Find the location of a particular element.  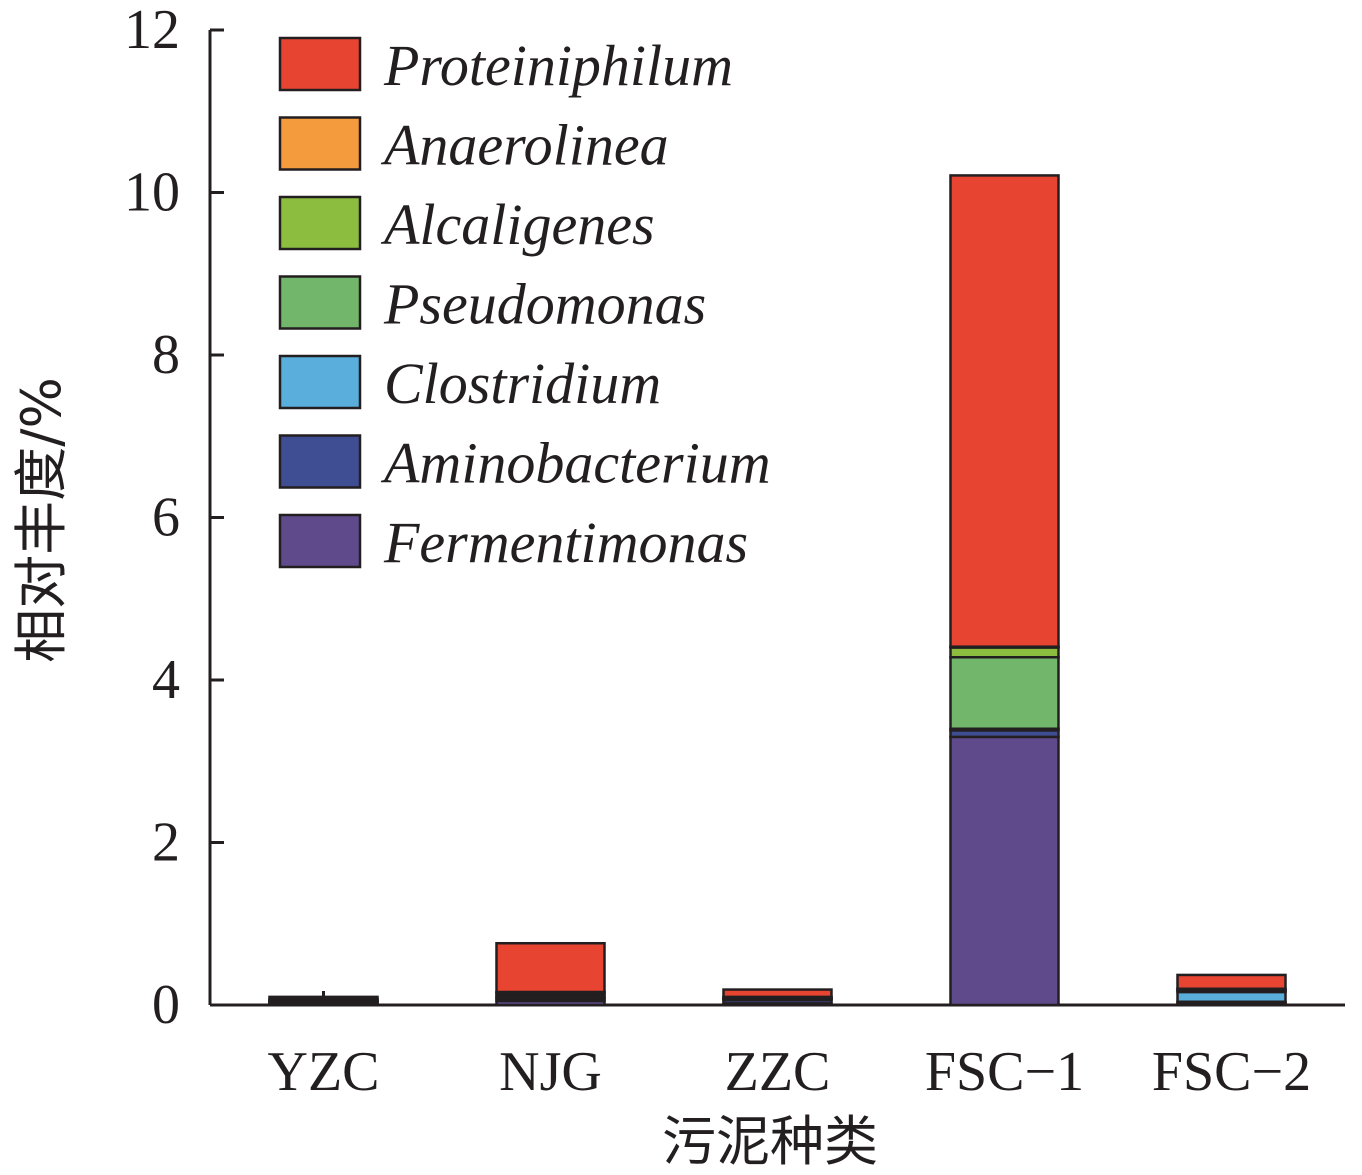

legend-label: Anaerolinea is located at coordinates (524, 145).